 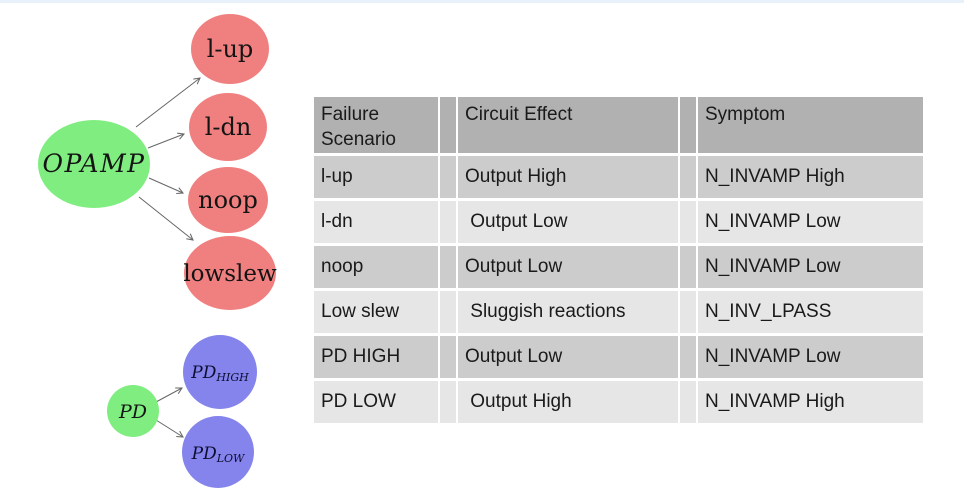 What do you see at coordinates (377, 402) in the screenshot?
I see `cell-scenario: PD LOW` at bounding box center [377, 402].